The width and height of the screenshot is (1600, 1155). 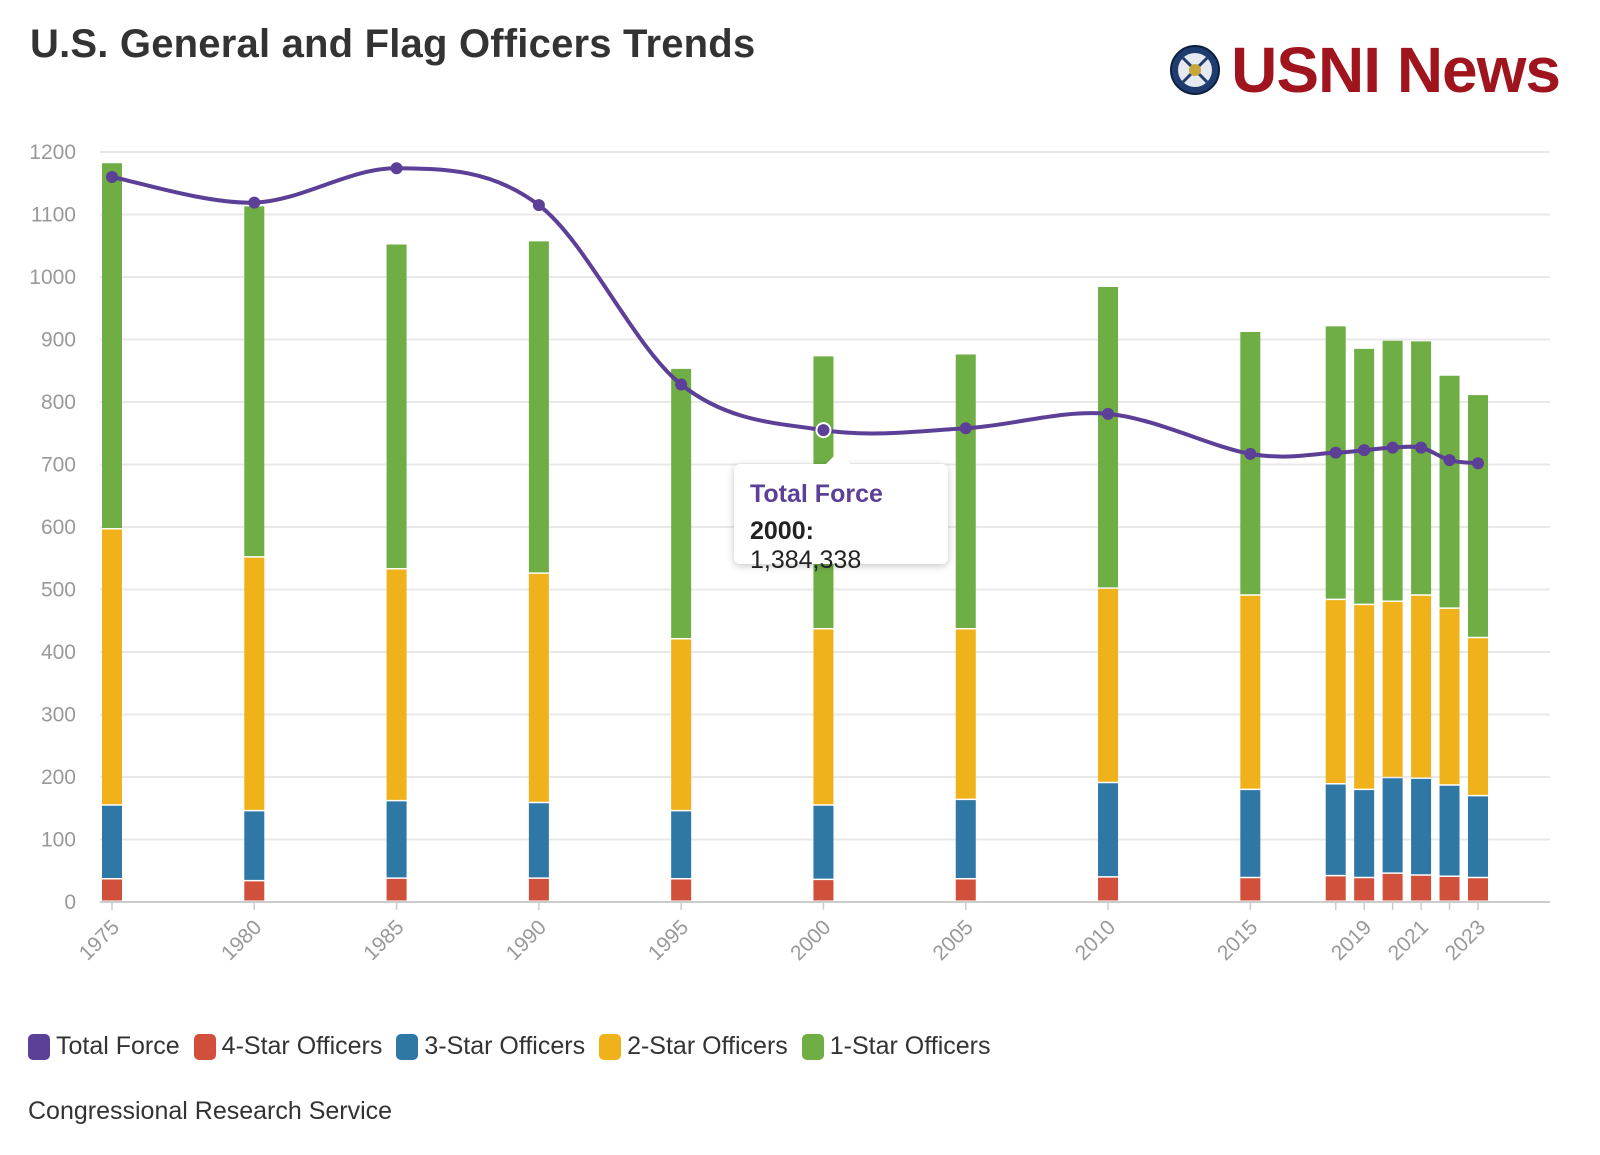 I want to click on tooltip-value-row: 2000: 1,384,338, so click(x=841, y=546).